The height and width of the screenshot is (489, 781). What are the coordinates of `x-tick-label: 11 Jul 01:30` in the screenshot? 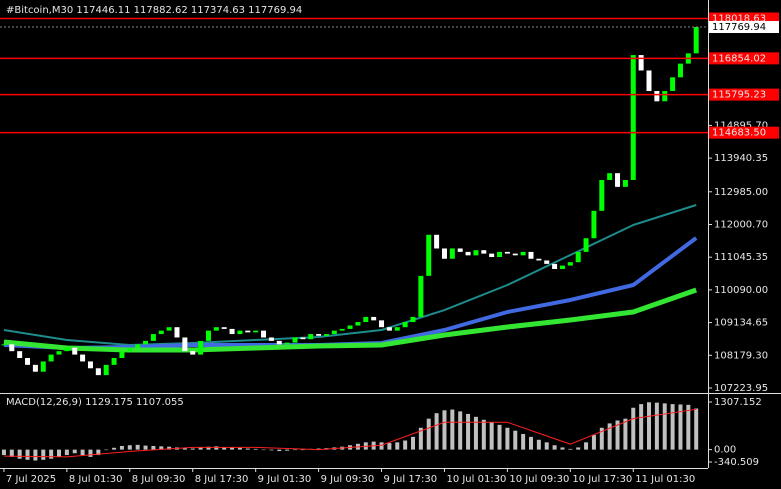 It's located at (665, 479).